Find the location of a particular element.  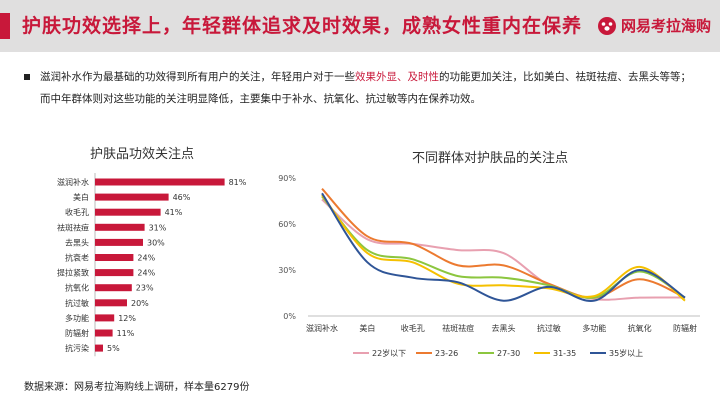

intro-highlight: 效果外显、及时性 is located at coordinates (397, 77).